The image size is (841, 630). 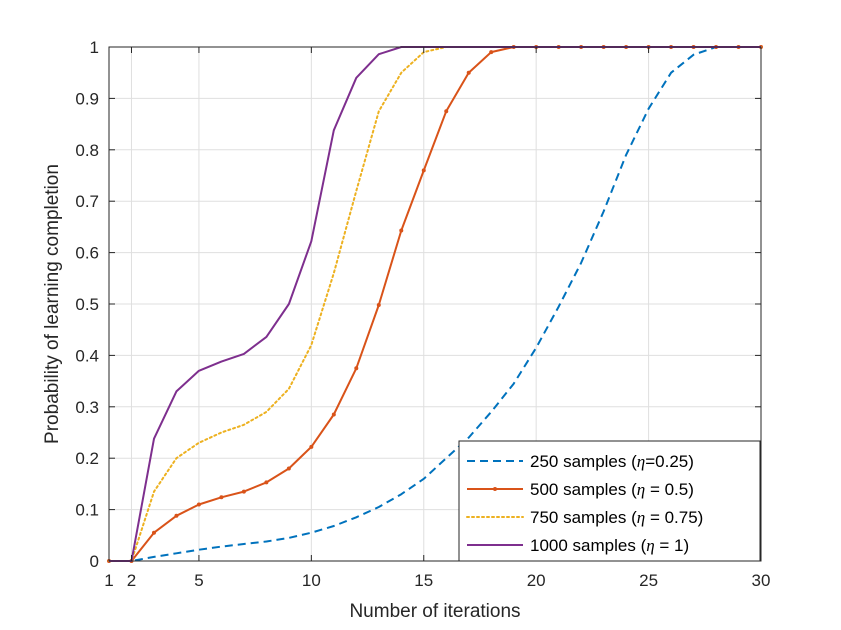 I want to click on y-tick-label: 1, so click(x=94, y=47).